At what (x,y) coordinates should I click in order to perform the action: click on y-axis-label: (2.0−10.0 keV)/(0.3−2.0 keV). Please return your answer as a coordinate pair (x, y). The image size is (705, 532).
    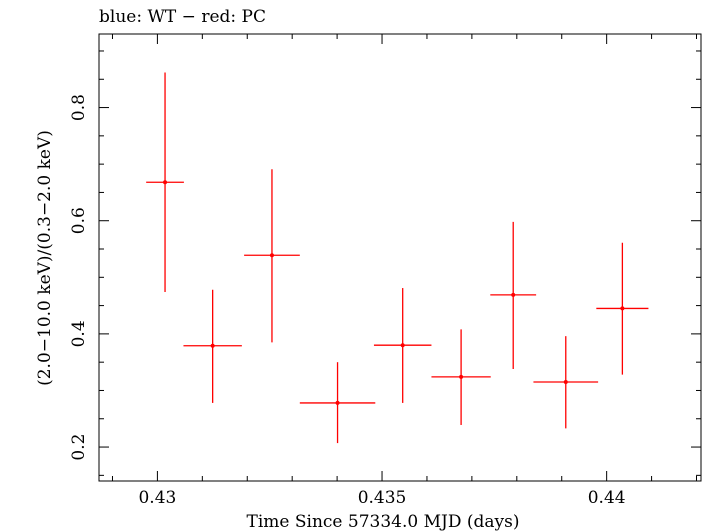
    Looking at the image, I should click on (45, 258).